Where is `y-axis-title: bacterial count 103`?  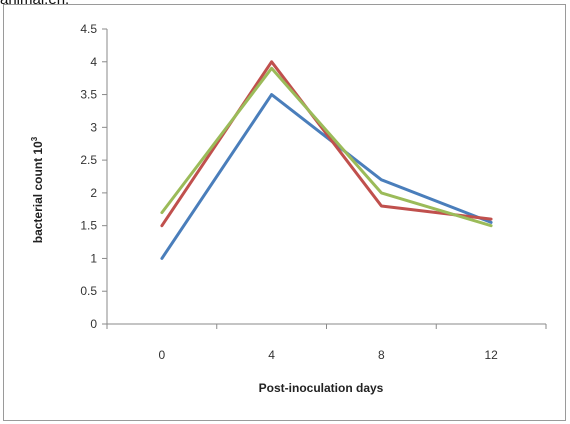 y-axis-title: bacterial count 103 is located at coordinates (37, 189).